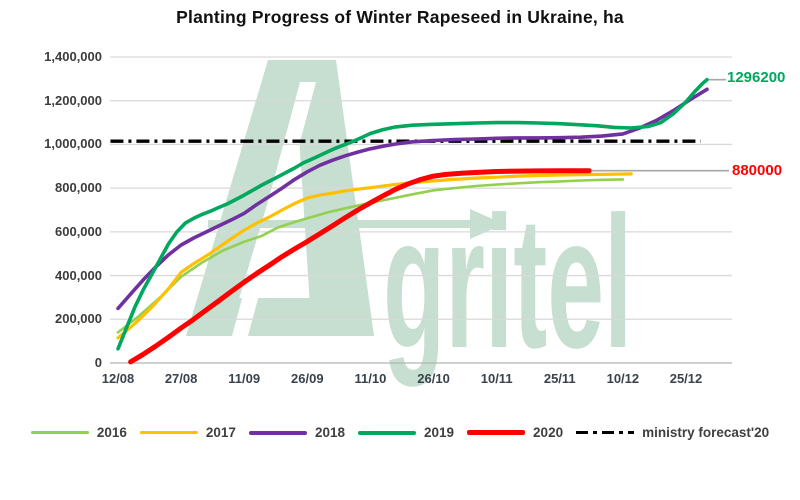 This screenshot has height=500, width=800. I want to click on x-tick-label: 25/11, so click(559, 378).